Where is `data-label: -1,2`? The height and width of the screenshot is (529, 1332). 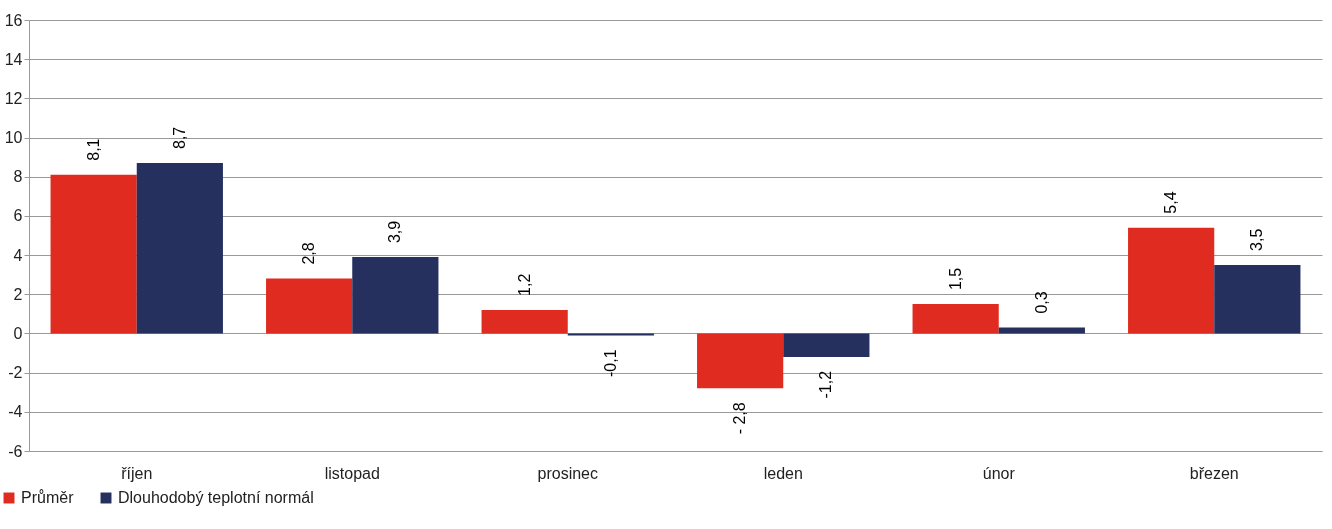
data-label: -1,2 is located at coordinates (826, 384).